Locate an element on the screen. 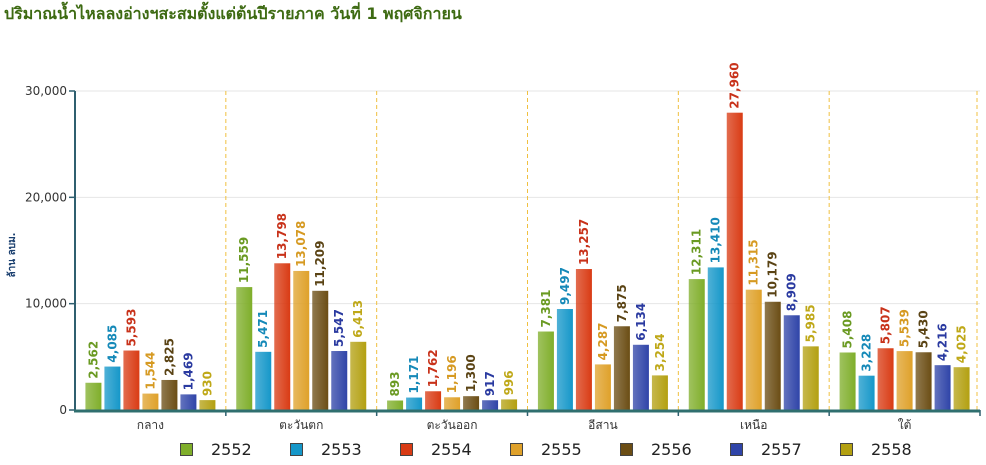 The height and width of the screenshot is (465, 986). legend-item-2553: 2553 is located at coordinates (345, 449).